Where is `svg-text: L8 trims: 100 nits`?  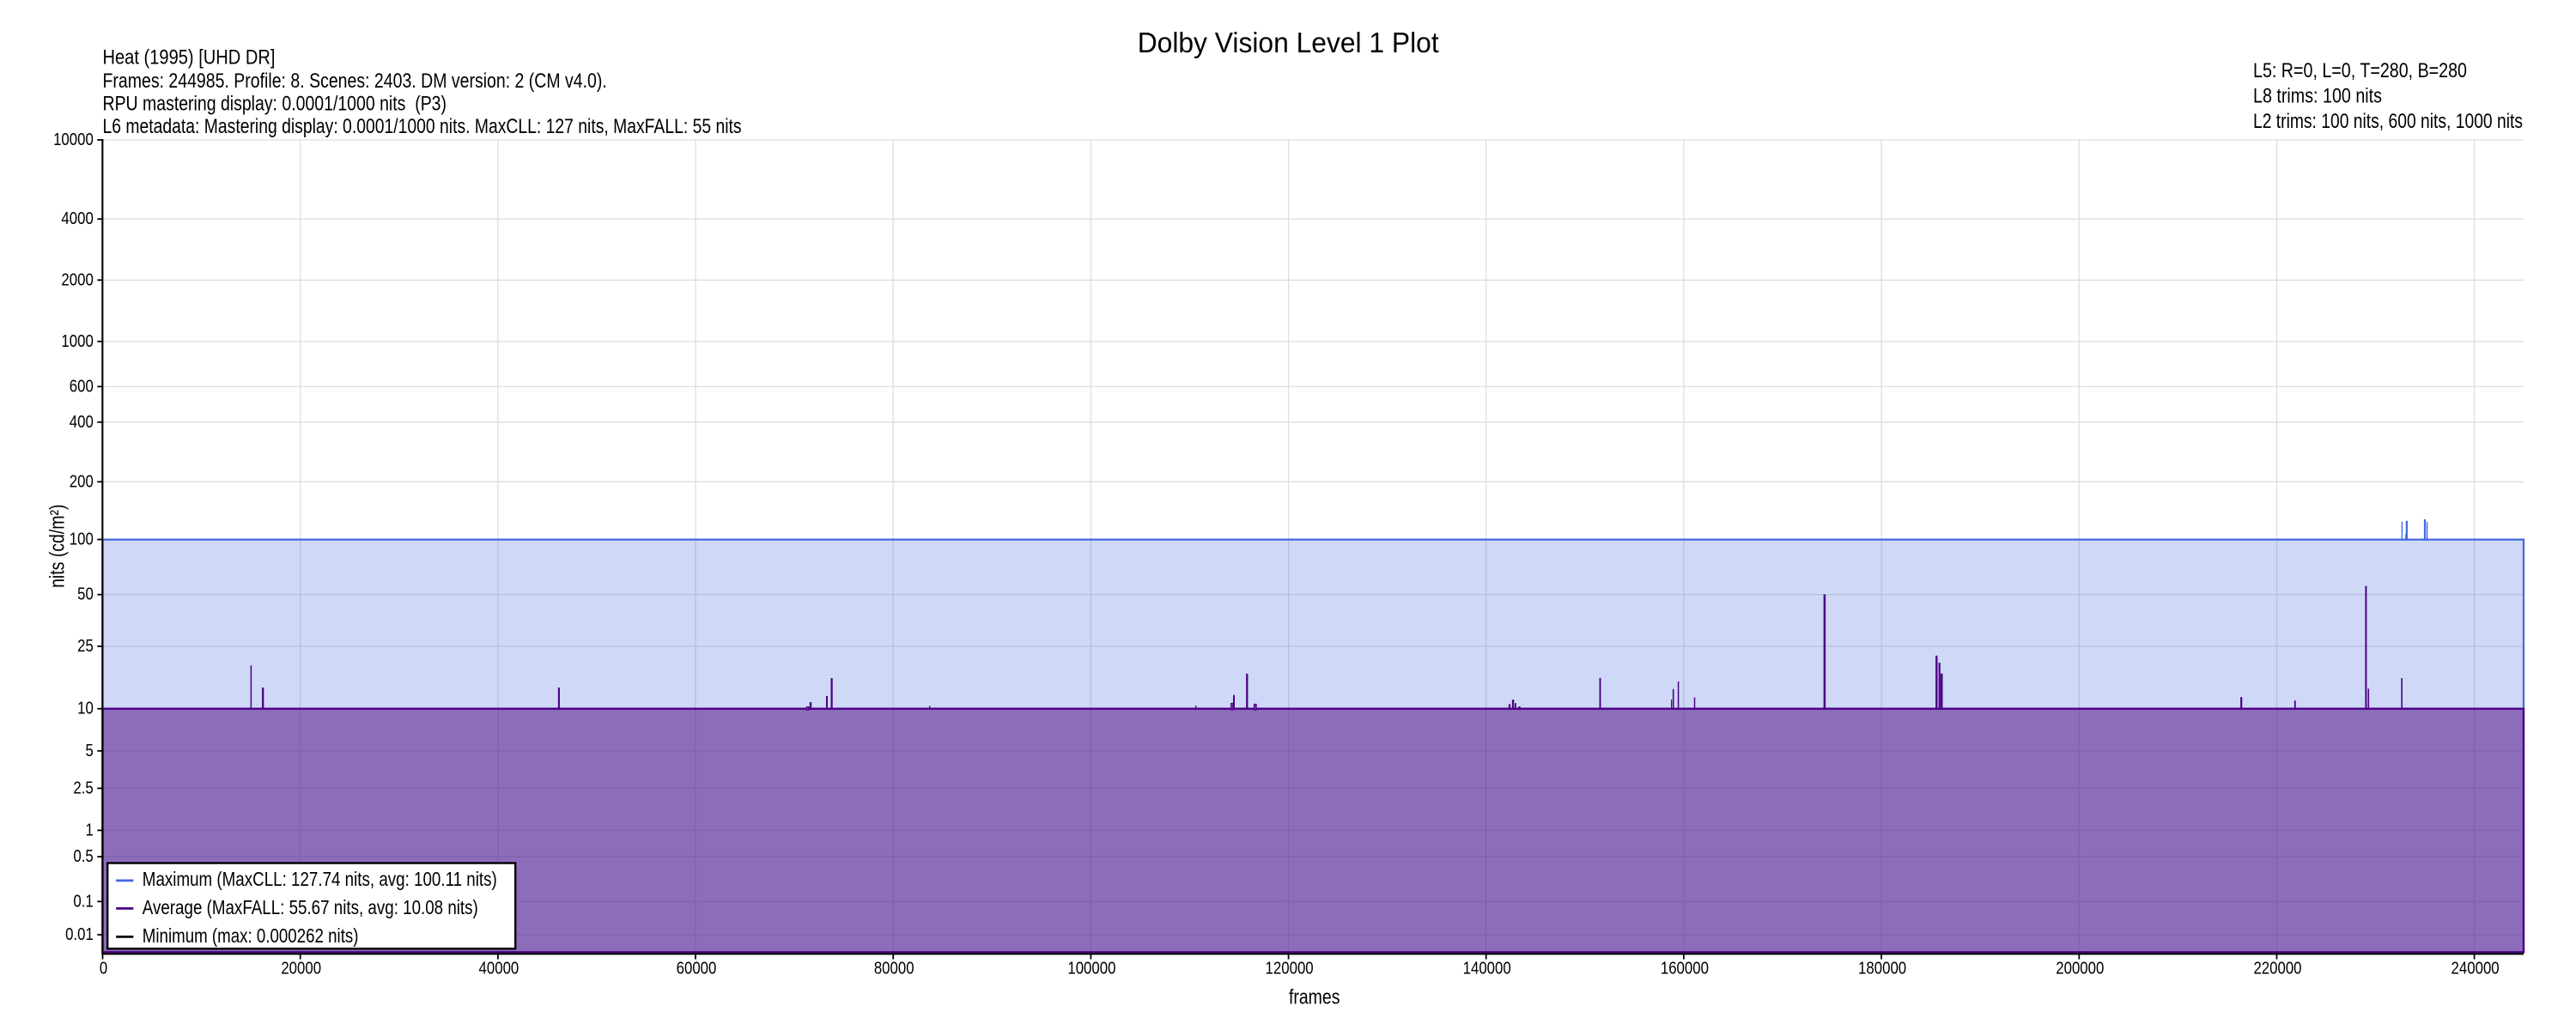
svg-text: L8 trims: 100 nits is located at coordinates (2317, 95).